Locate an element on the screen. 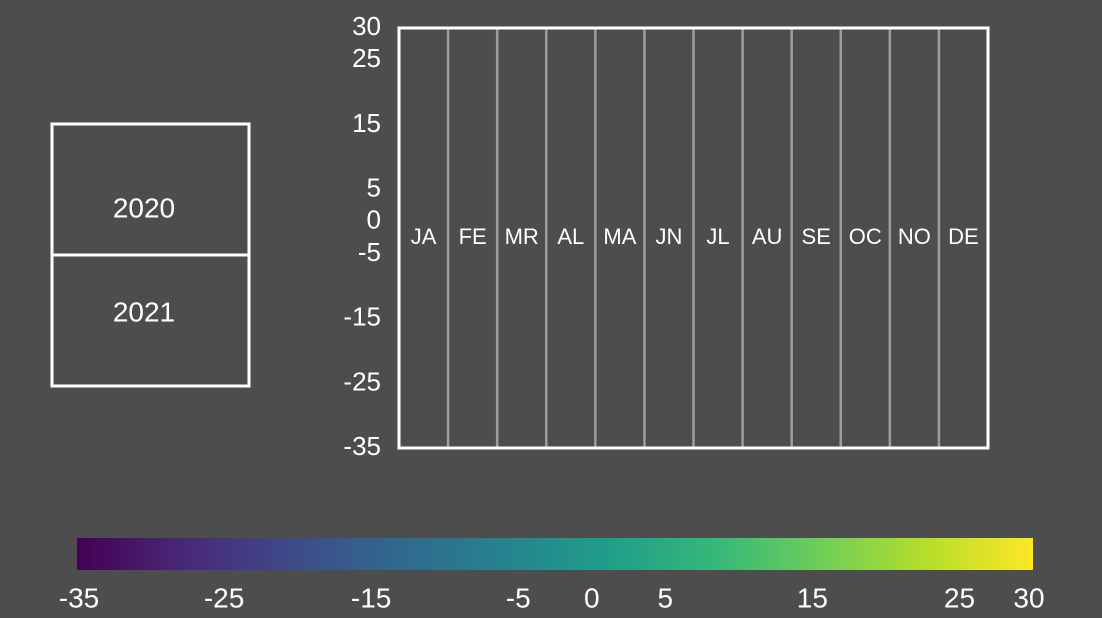 The height and width of the screenshot is (618, 1102). y-tick-label: 30 is located at coordinates (366, 26).